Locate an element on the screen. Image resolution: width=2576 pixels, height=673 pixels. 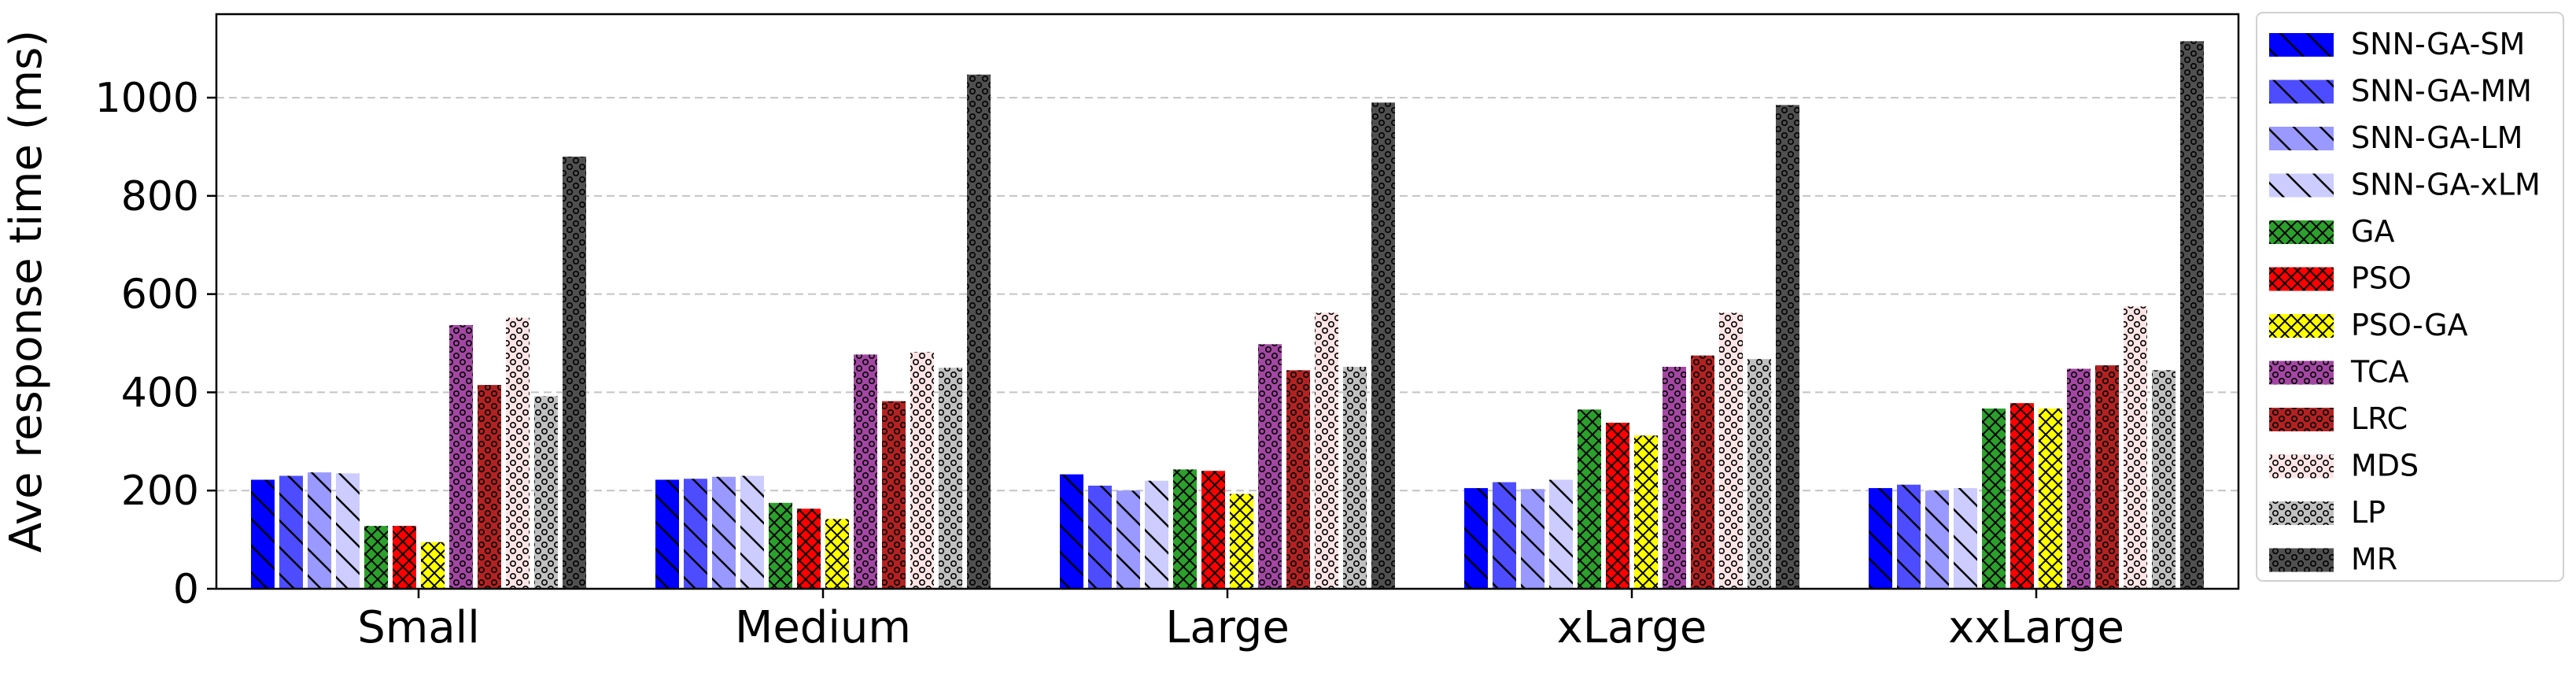
x-tick-label: Medium is located at coordinates (823, 627).